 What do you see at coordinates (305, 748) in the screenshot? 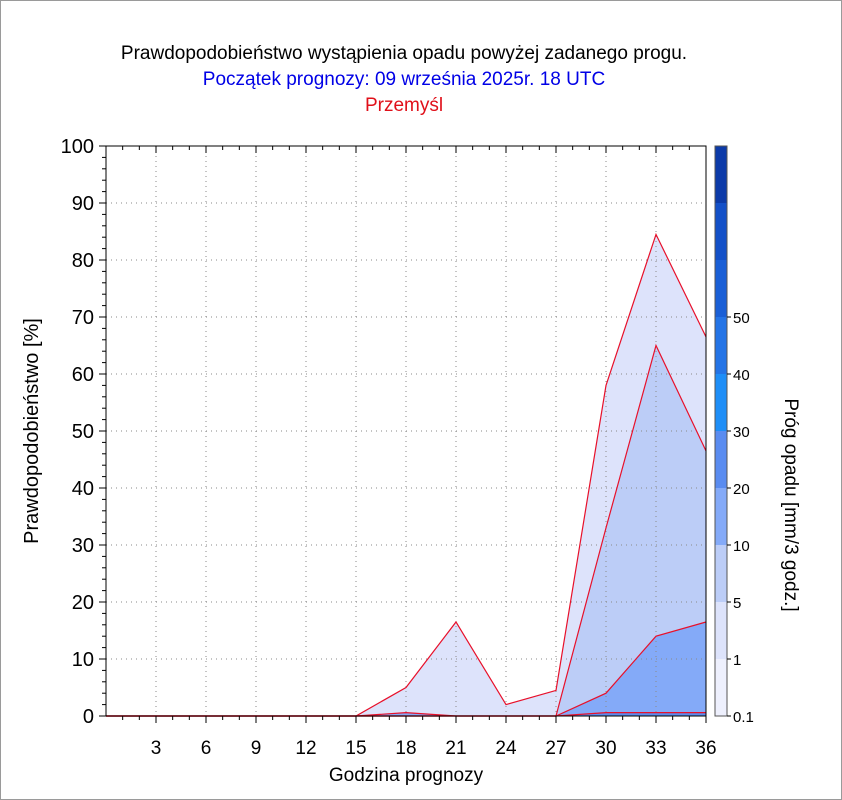
I see `x-tick-label: 12` at bounding box center [305, 748].